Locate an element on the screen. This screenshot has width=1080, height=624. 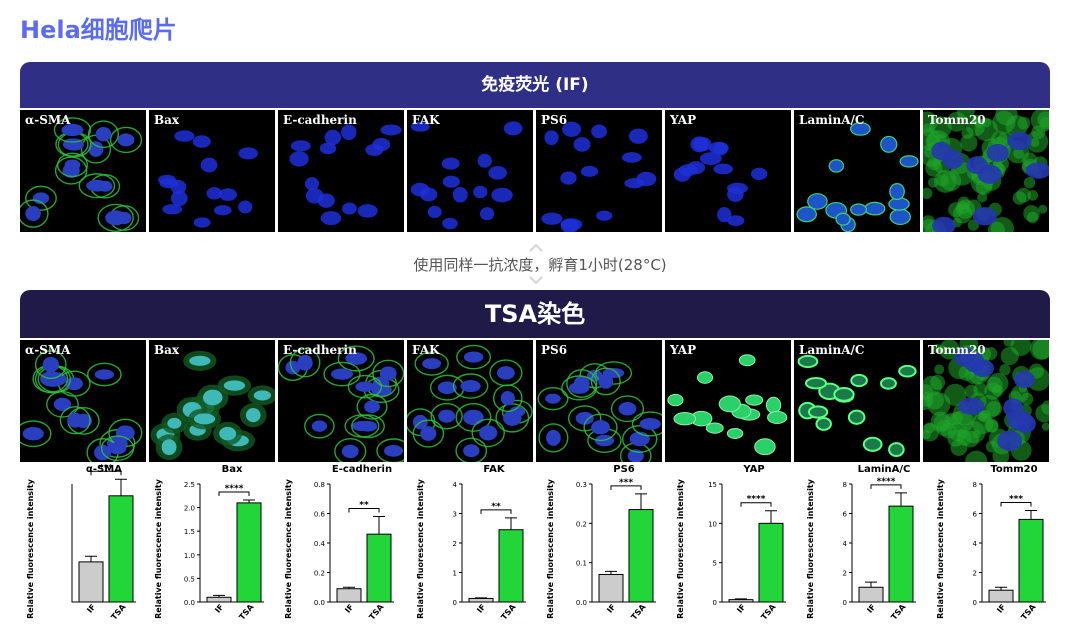
y-tick-label: 0.1 is located at coordinates (581, 564).